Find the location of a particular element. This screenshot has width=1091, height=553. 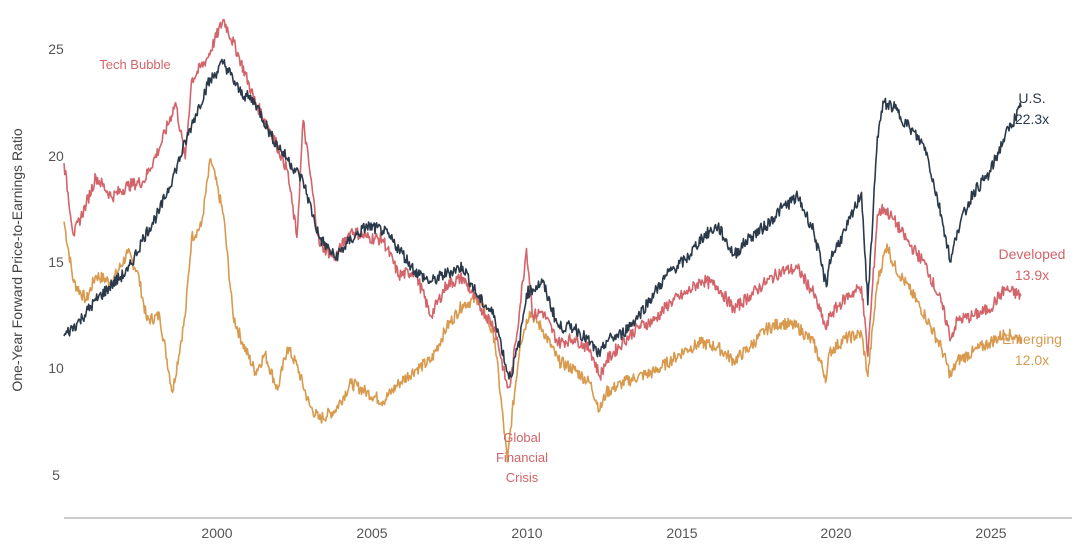

x-tick-label: 2020 is located at coordinates (835, 533).